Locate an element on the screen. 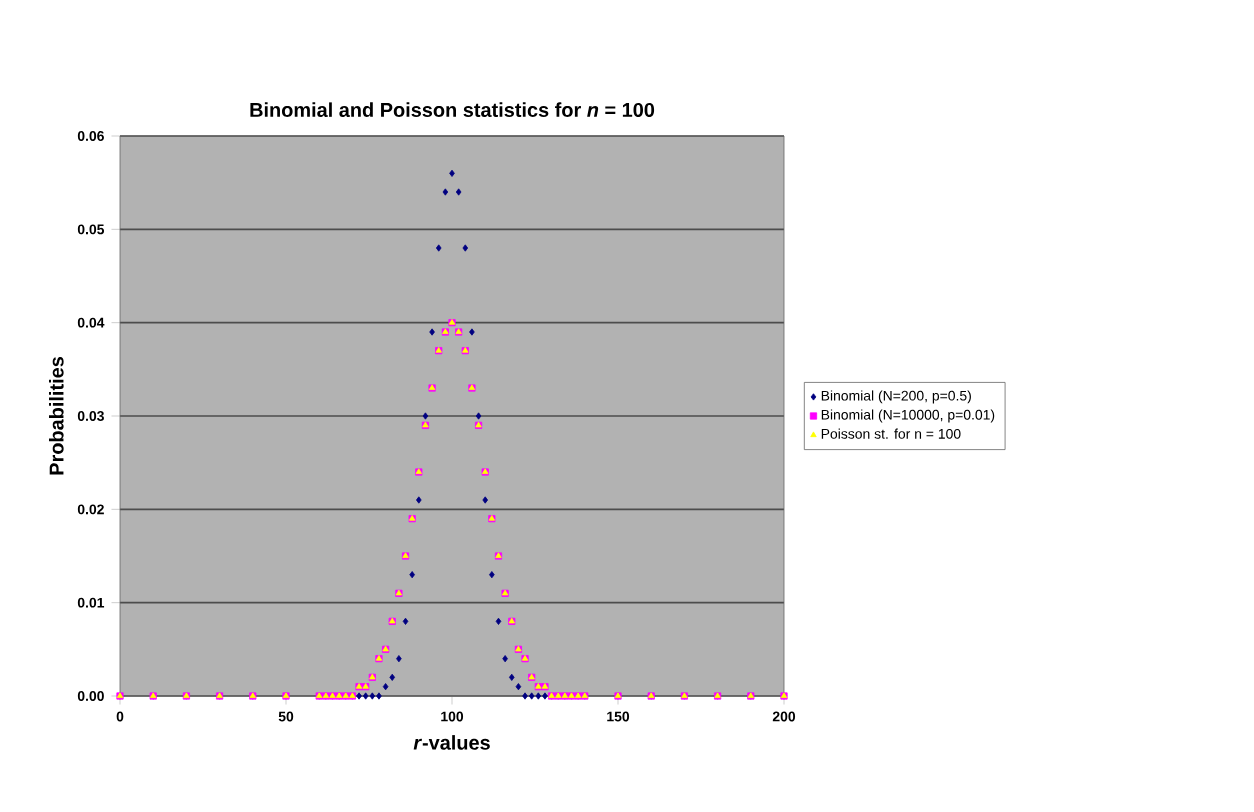  y-axis-title: Probabilities is located at coordinates (56, 416).